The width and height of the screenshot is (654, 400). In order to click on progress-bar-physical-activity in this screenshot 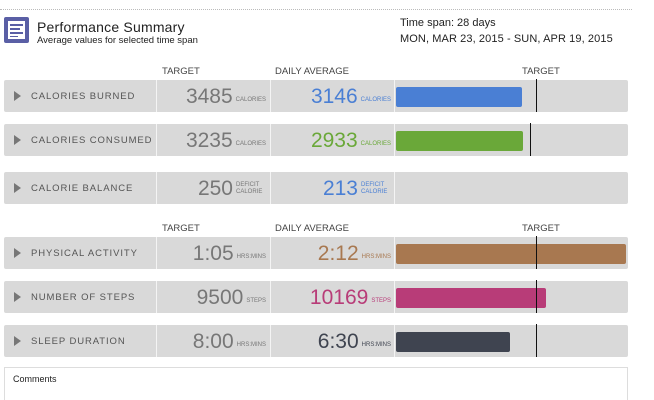, I will do `click(511, 254)`.